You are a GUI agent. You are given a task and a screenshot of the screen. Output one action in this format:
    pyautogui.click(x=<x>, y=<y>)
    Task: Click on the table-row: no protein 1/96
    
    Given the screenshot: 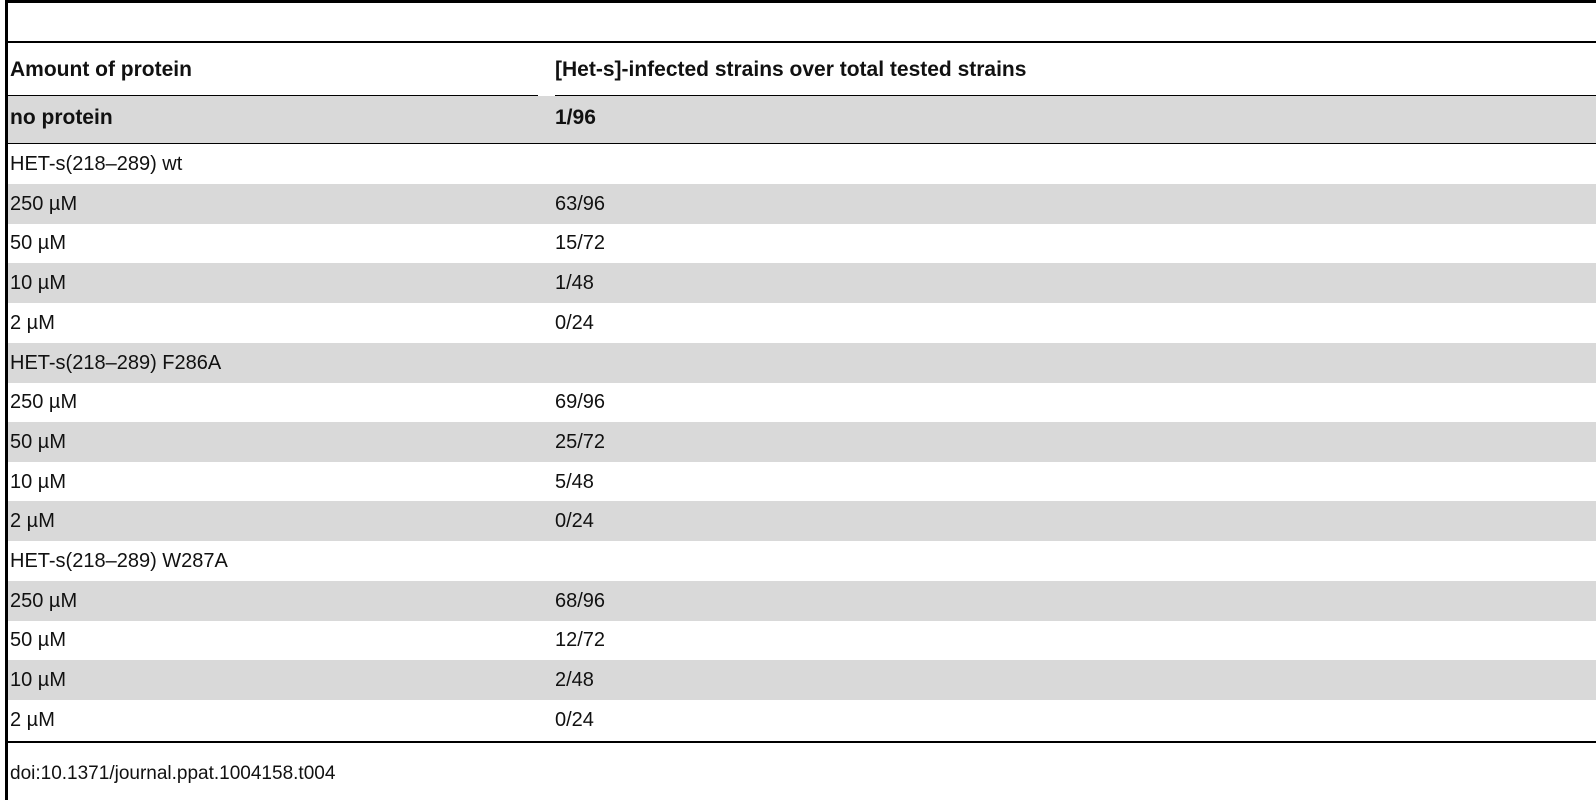 What is the action you would take?
    pyautogui.click(x=802, y=120)
    